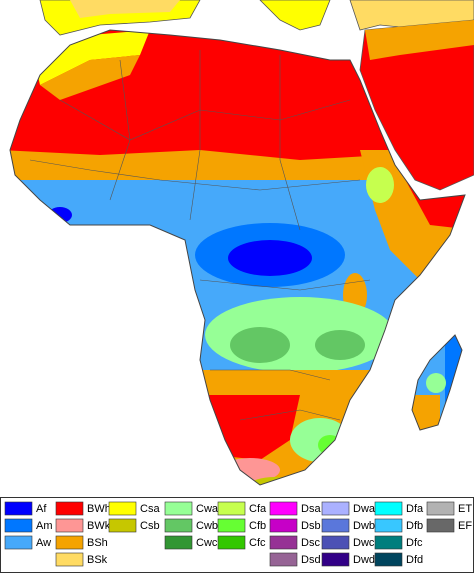 The image size is (474, 573). What do you see at coordinates (364, 509) in the screenshot?
I see `legend-label: Dwa` at bounding box center [364, 509].